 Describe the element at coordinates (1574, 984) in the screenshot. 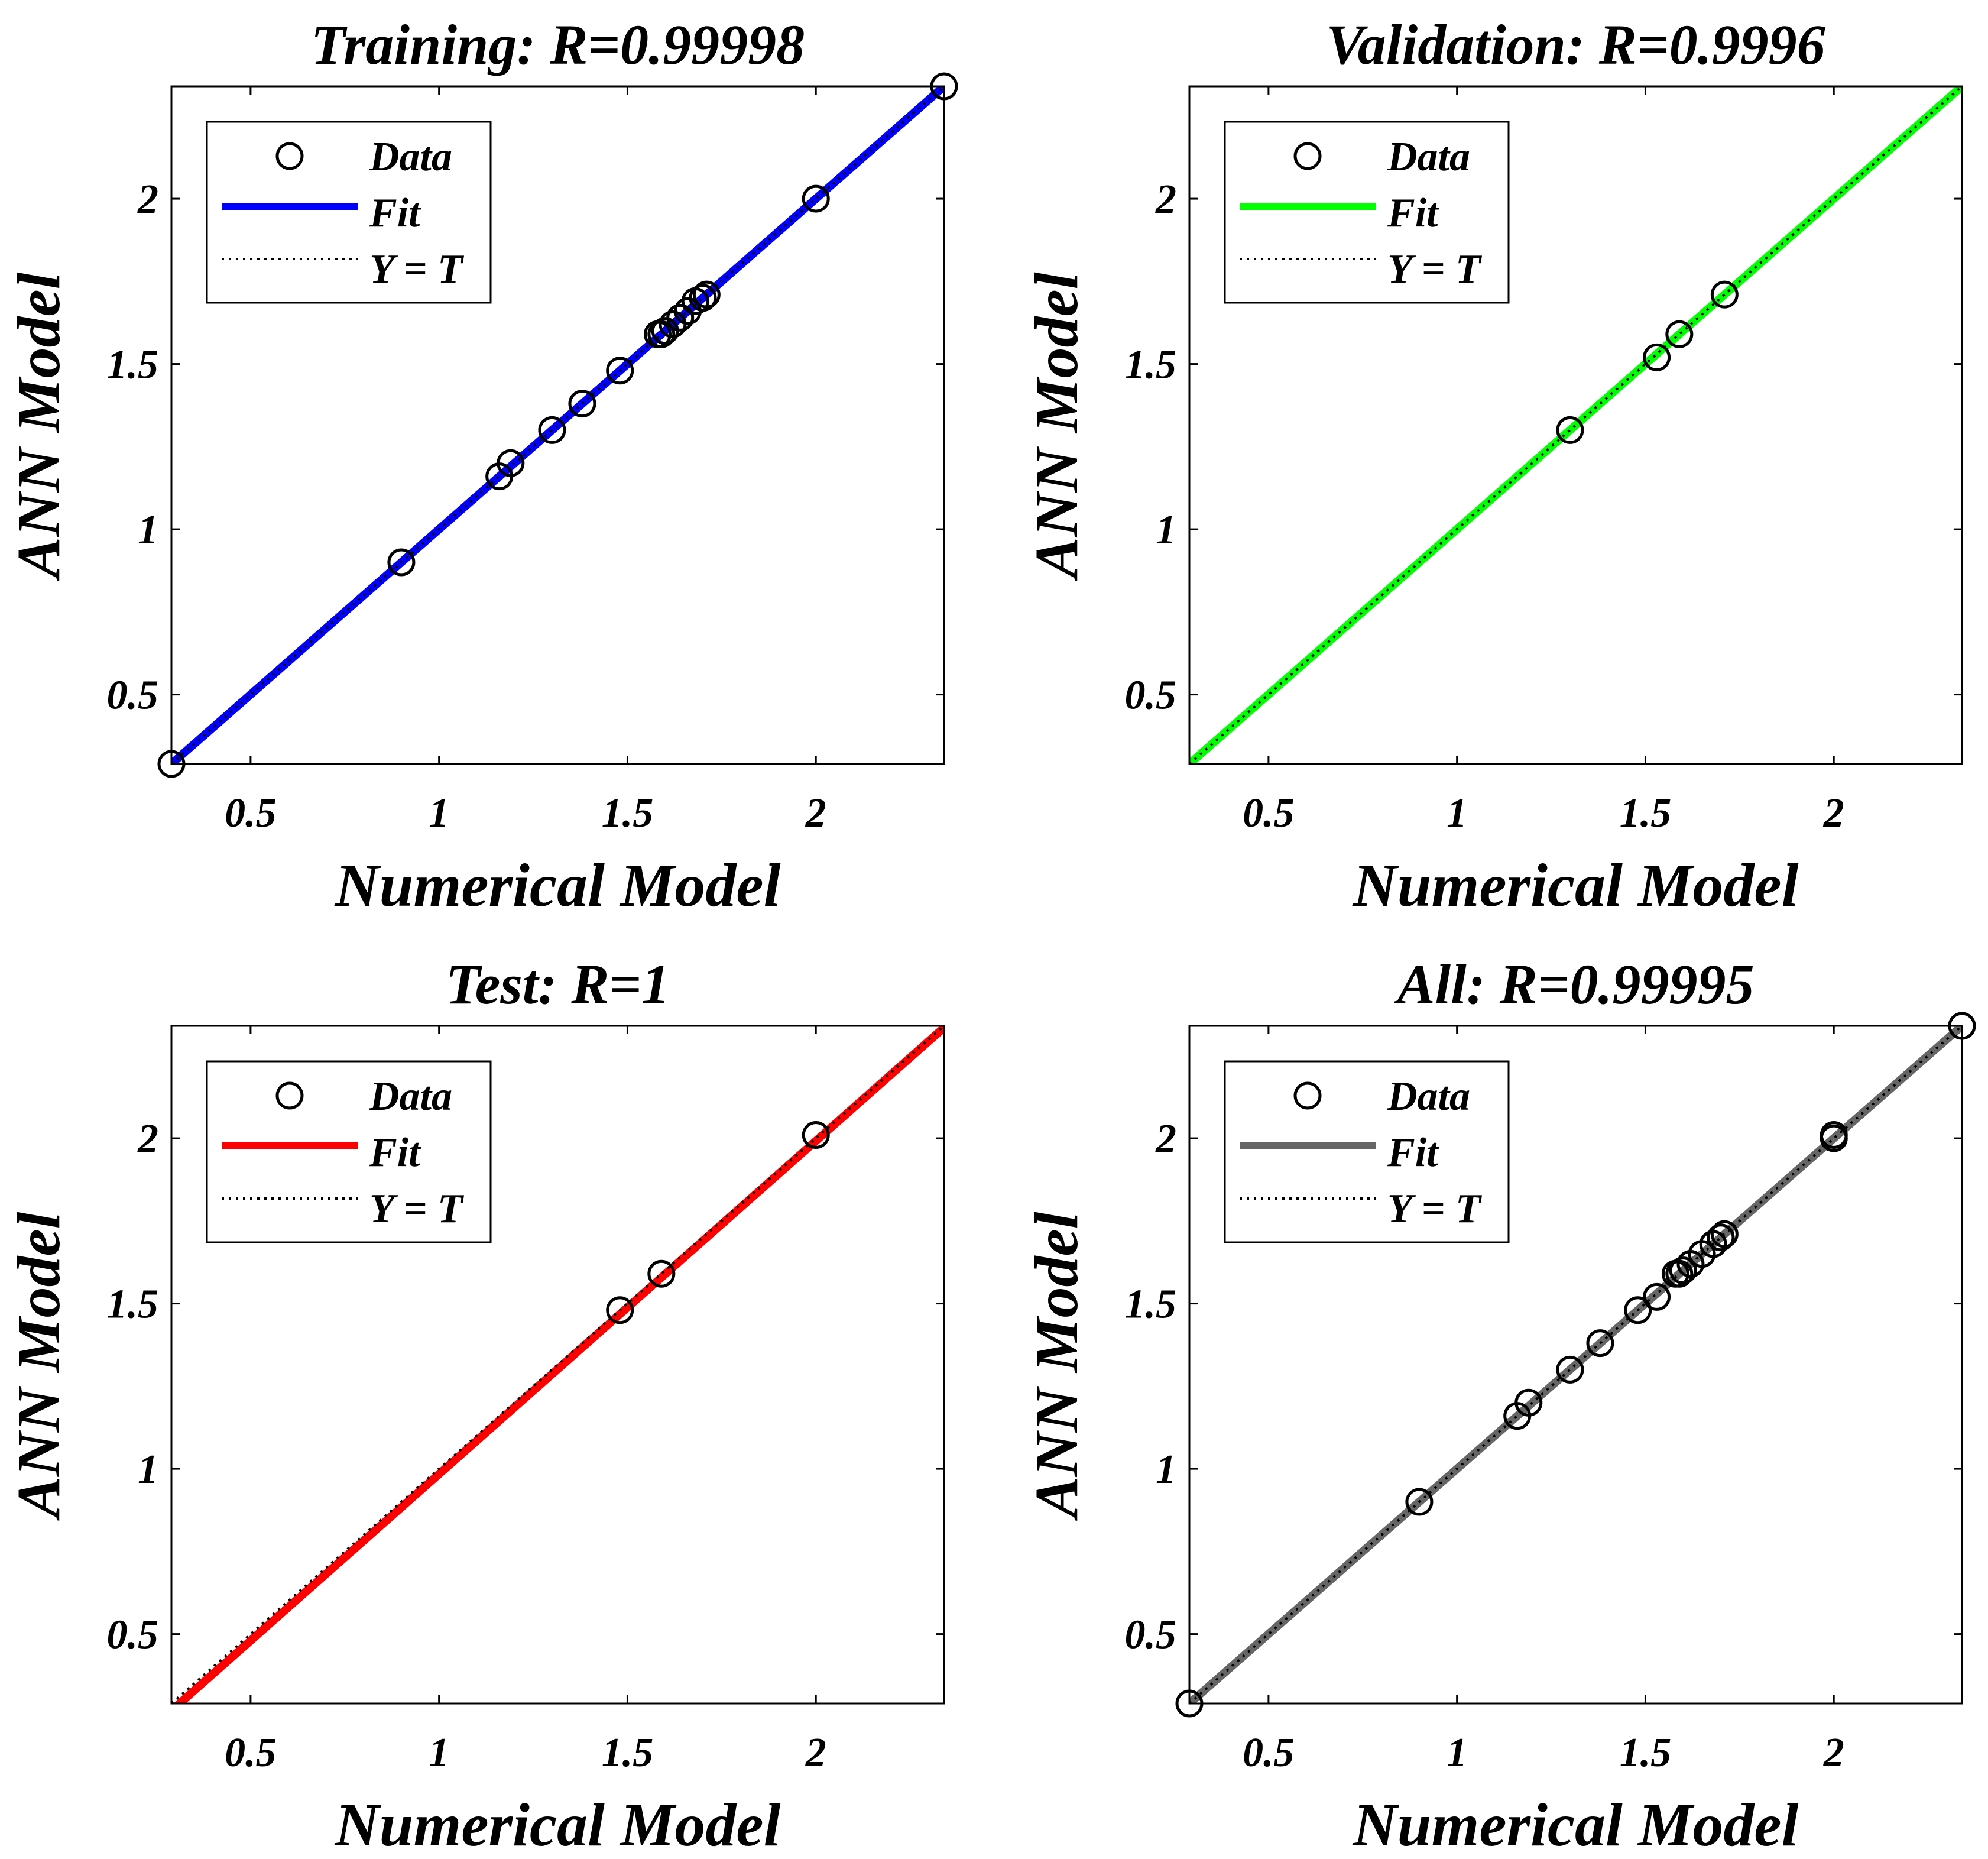

I see `chart-title: All: R=0.99995` at that location.